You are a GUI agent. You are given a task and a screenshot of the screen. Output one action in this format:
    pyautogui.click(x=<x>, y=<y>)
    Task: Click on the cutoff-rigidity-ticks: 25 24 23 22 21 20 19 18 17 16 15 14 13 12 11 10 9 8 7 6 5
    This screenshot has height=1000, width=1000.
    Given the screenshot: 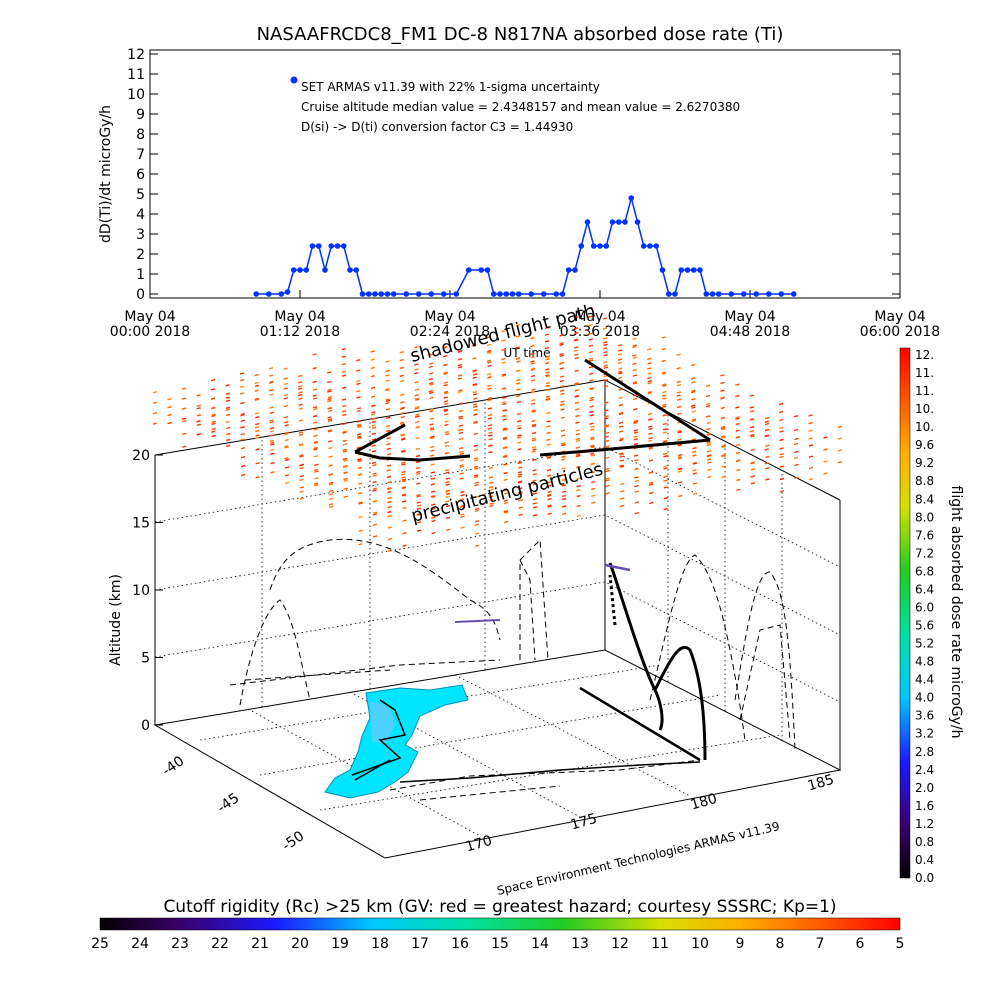 What is the action you would take?
    pyautogui.click(x=497, y=944)
    